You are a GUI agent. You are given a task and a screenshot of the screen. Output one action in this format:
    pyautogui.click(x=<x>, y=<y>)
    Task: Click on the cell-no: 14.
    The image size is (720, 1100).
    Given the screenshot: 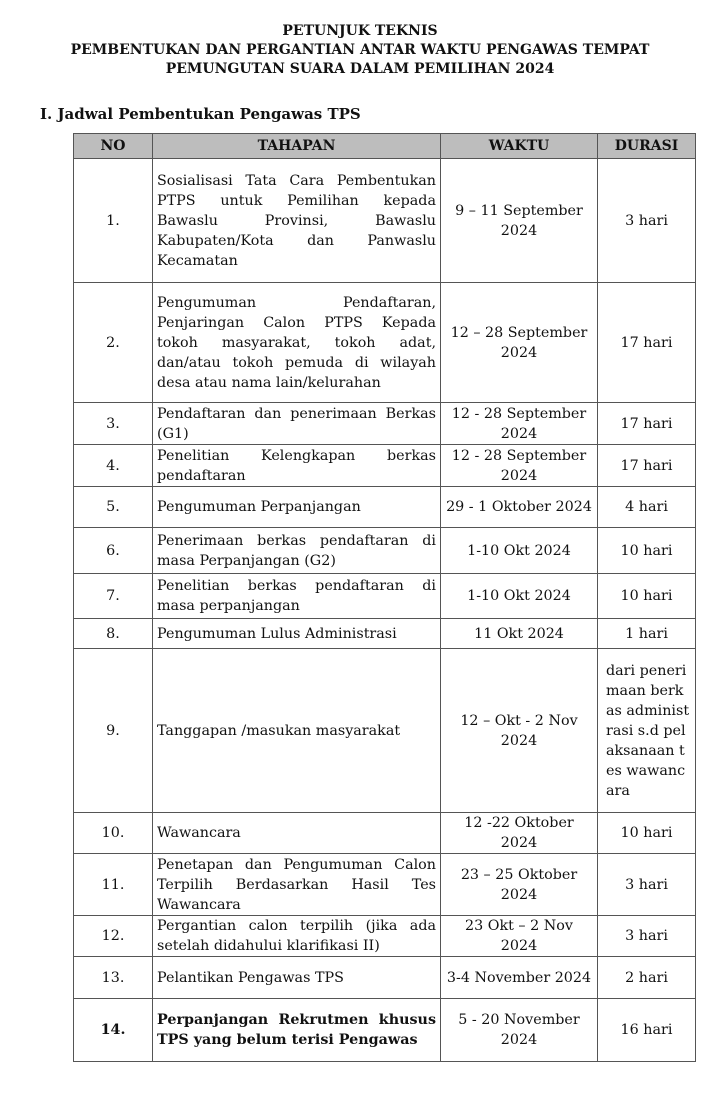 What is the action you would take?
    pyautogui.click(x=113, y=1030)
    